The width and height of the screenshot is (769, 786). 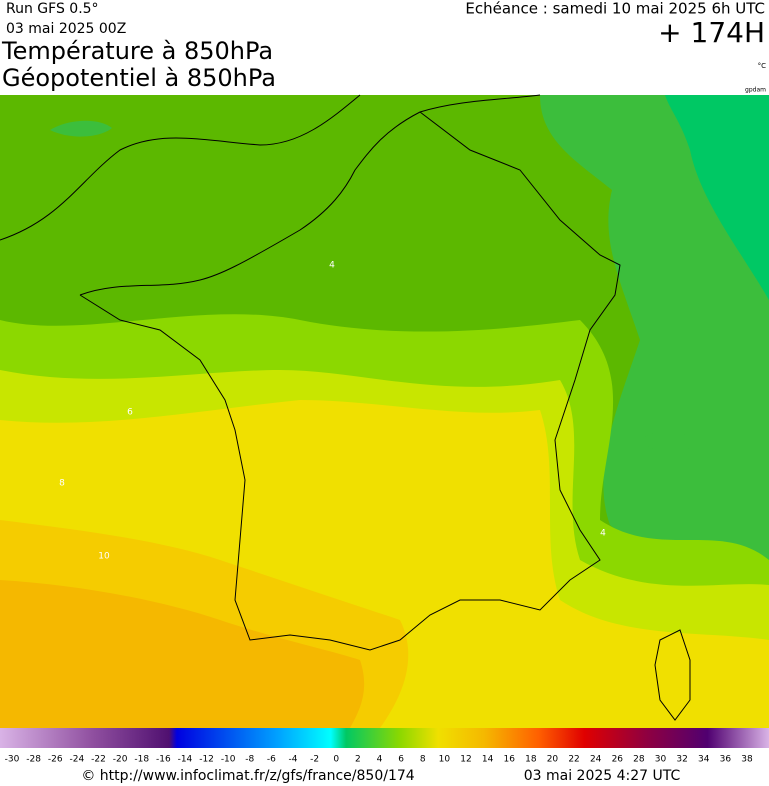 I want to click on valid-time: Echéance : samedi 10 mai 2025 6h UTC, so click(x=615, y=9).